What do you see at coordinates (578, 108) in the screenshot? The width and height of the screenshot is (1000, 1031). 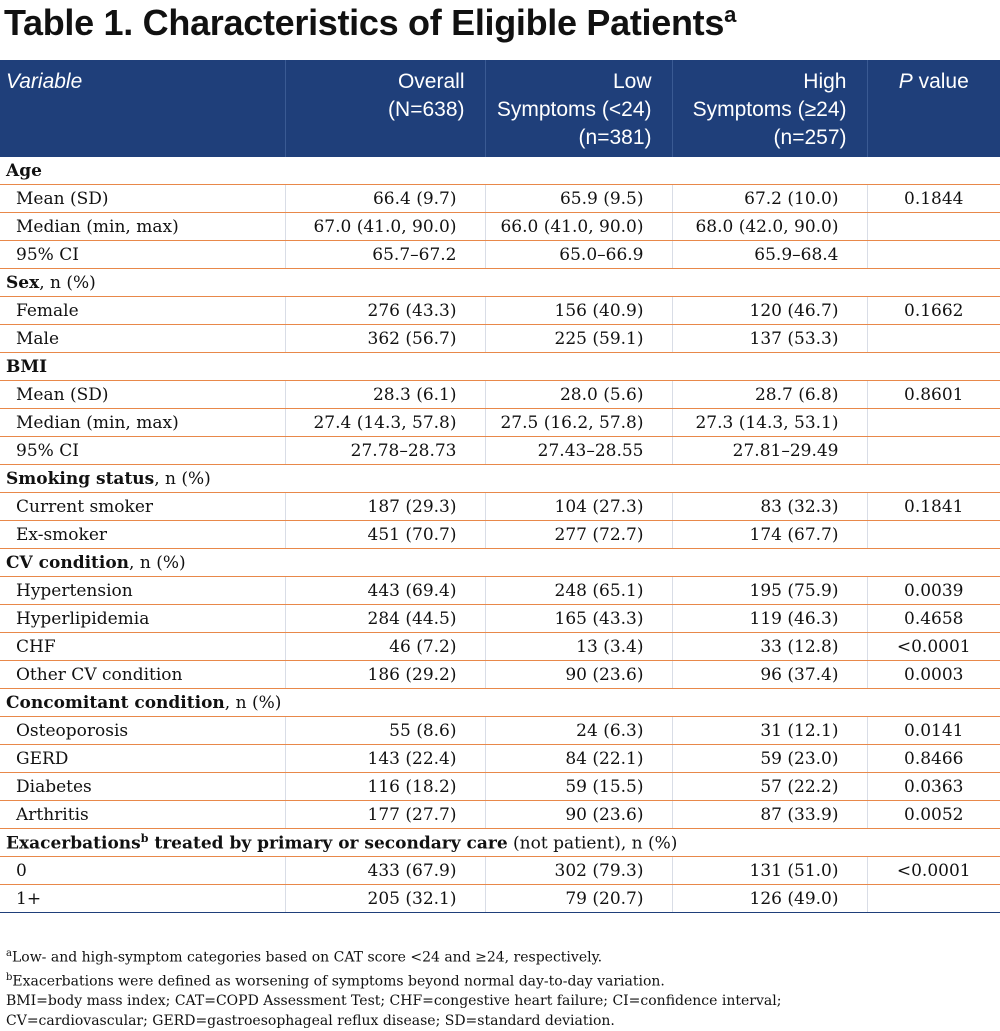 I see `header-low-symptoms: Low Symptoms (<24) (n=381)` at bounding box center [578, 108].